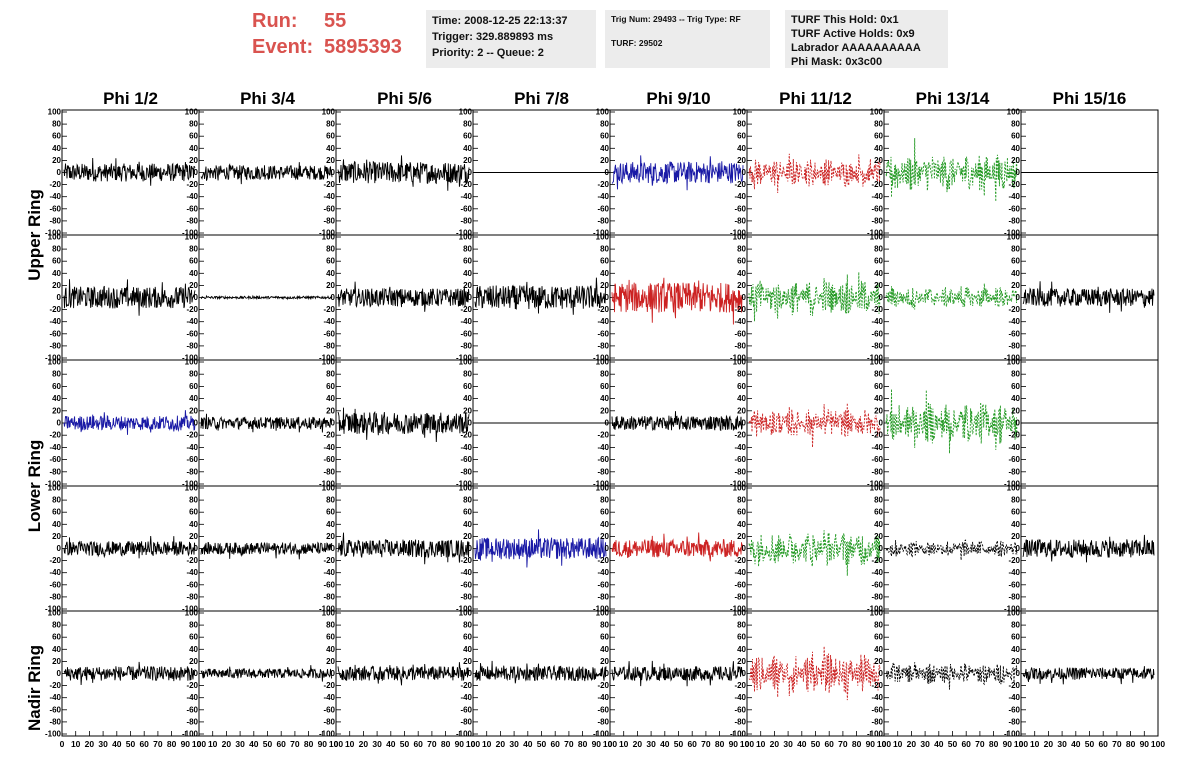  What do you see at coordinates (275, 21) in the screenshot?
I see `run-label: Run:` at bounding box center [275, 21].